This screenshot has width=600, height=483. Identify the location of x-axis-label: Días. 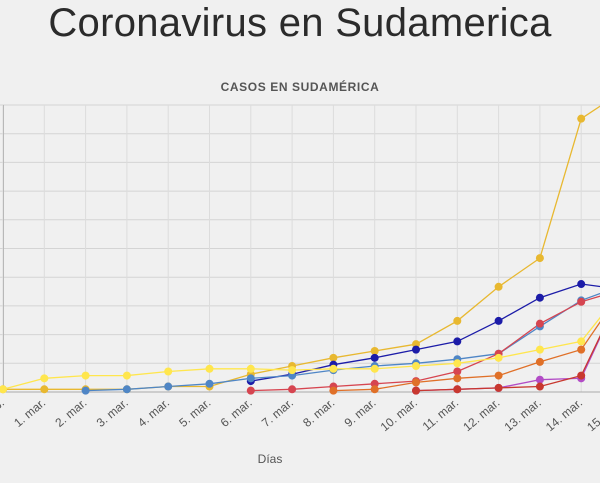
(270, 459).